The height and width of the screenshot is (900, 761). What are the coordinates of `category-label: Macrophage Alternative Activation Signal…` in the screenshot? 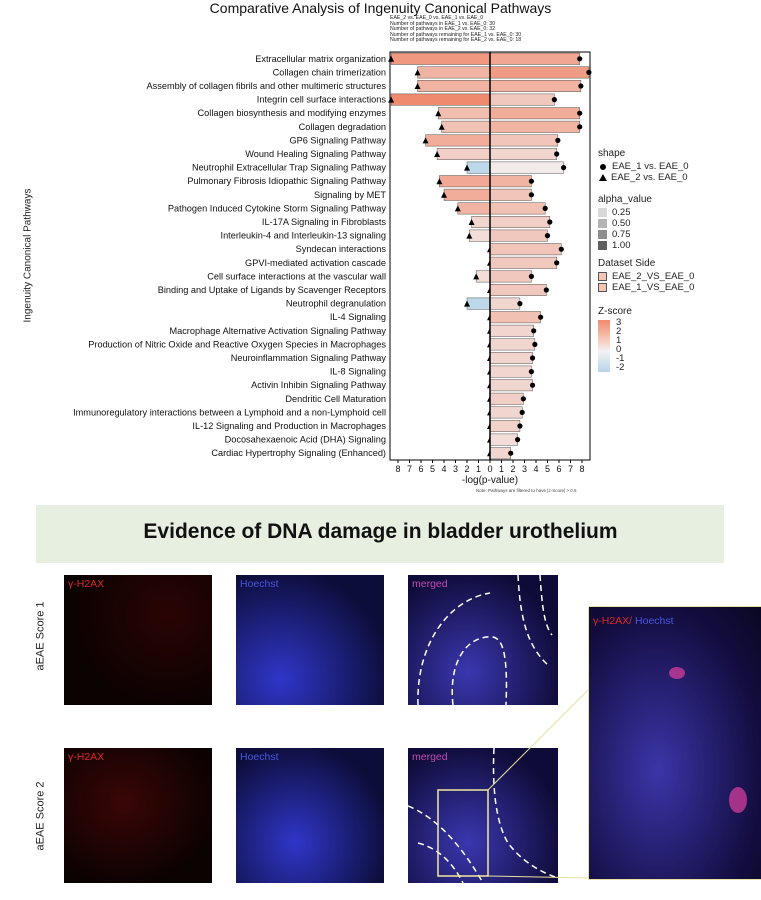 It's located at (277, 331).